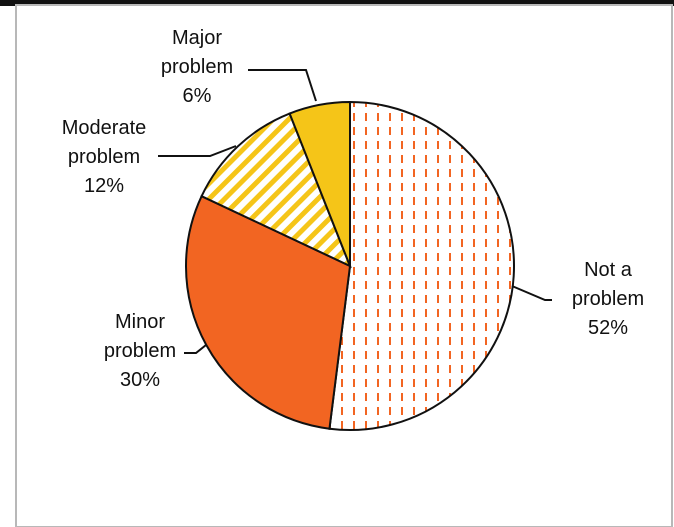 The image size is (674, 527). I want to click on slice-label-line: Major, so click(197, 38).